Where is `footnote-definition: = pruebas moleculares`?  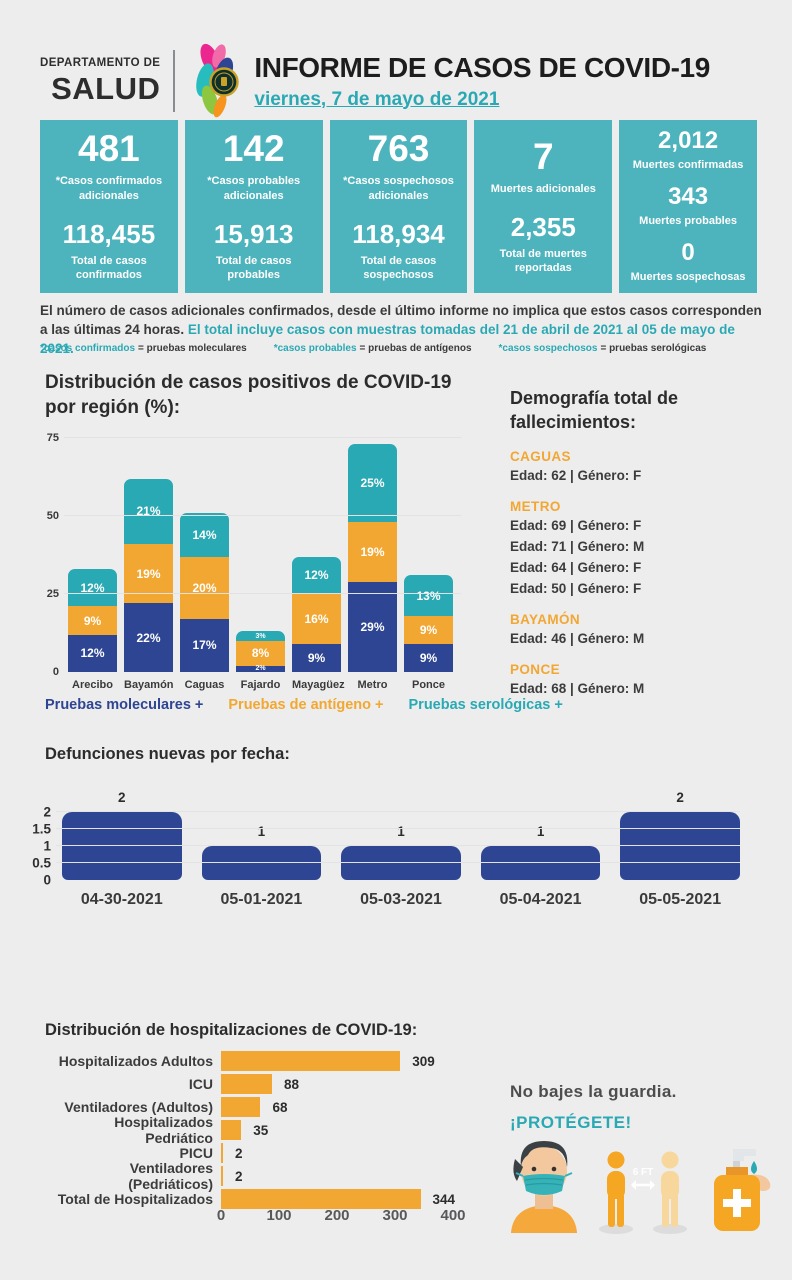
footnote-definition: = pruebas moleculares is located at coordinates (192, 348).